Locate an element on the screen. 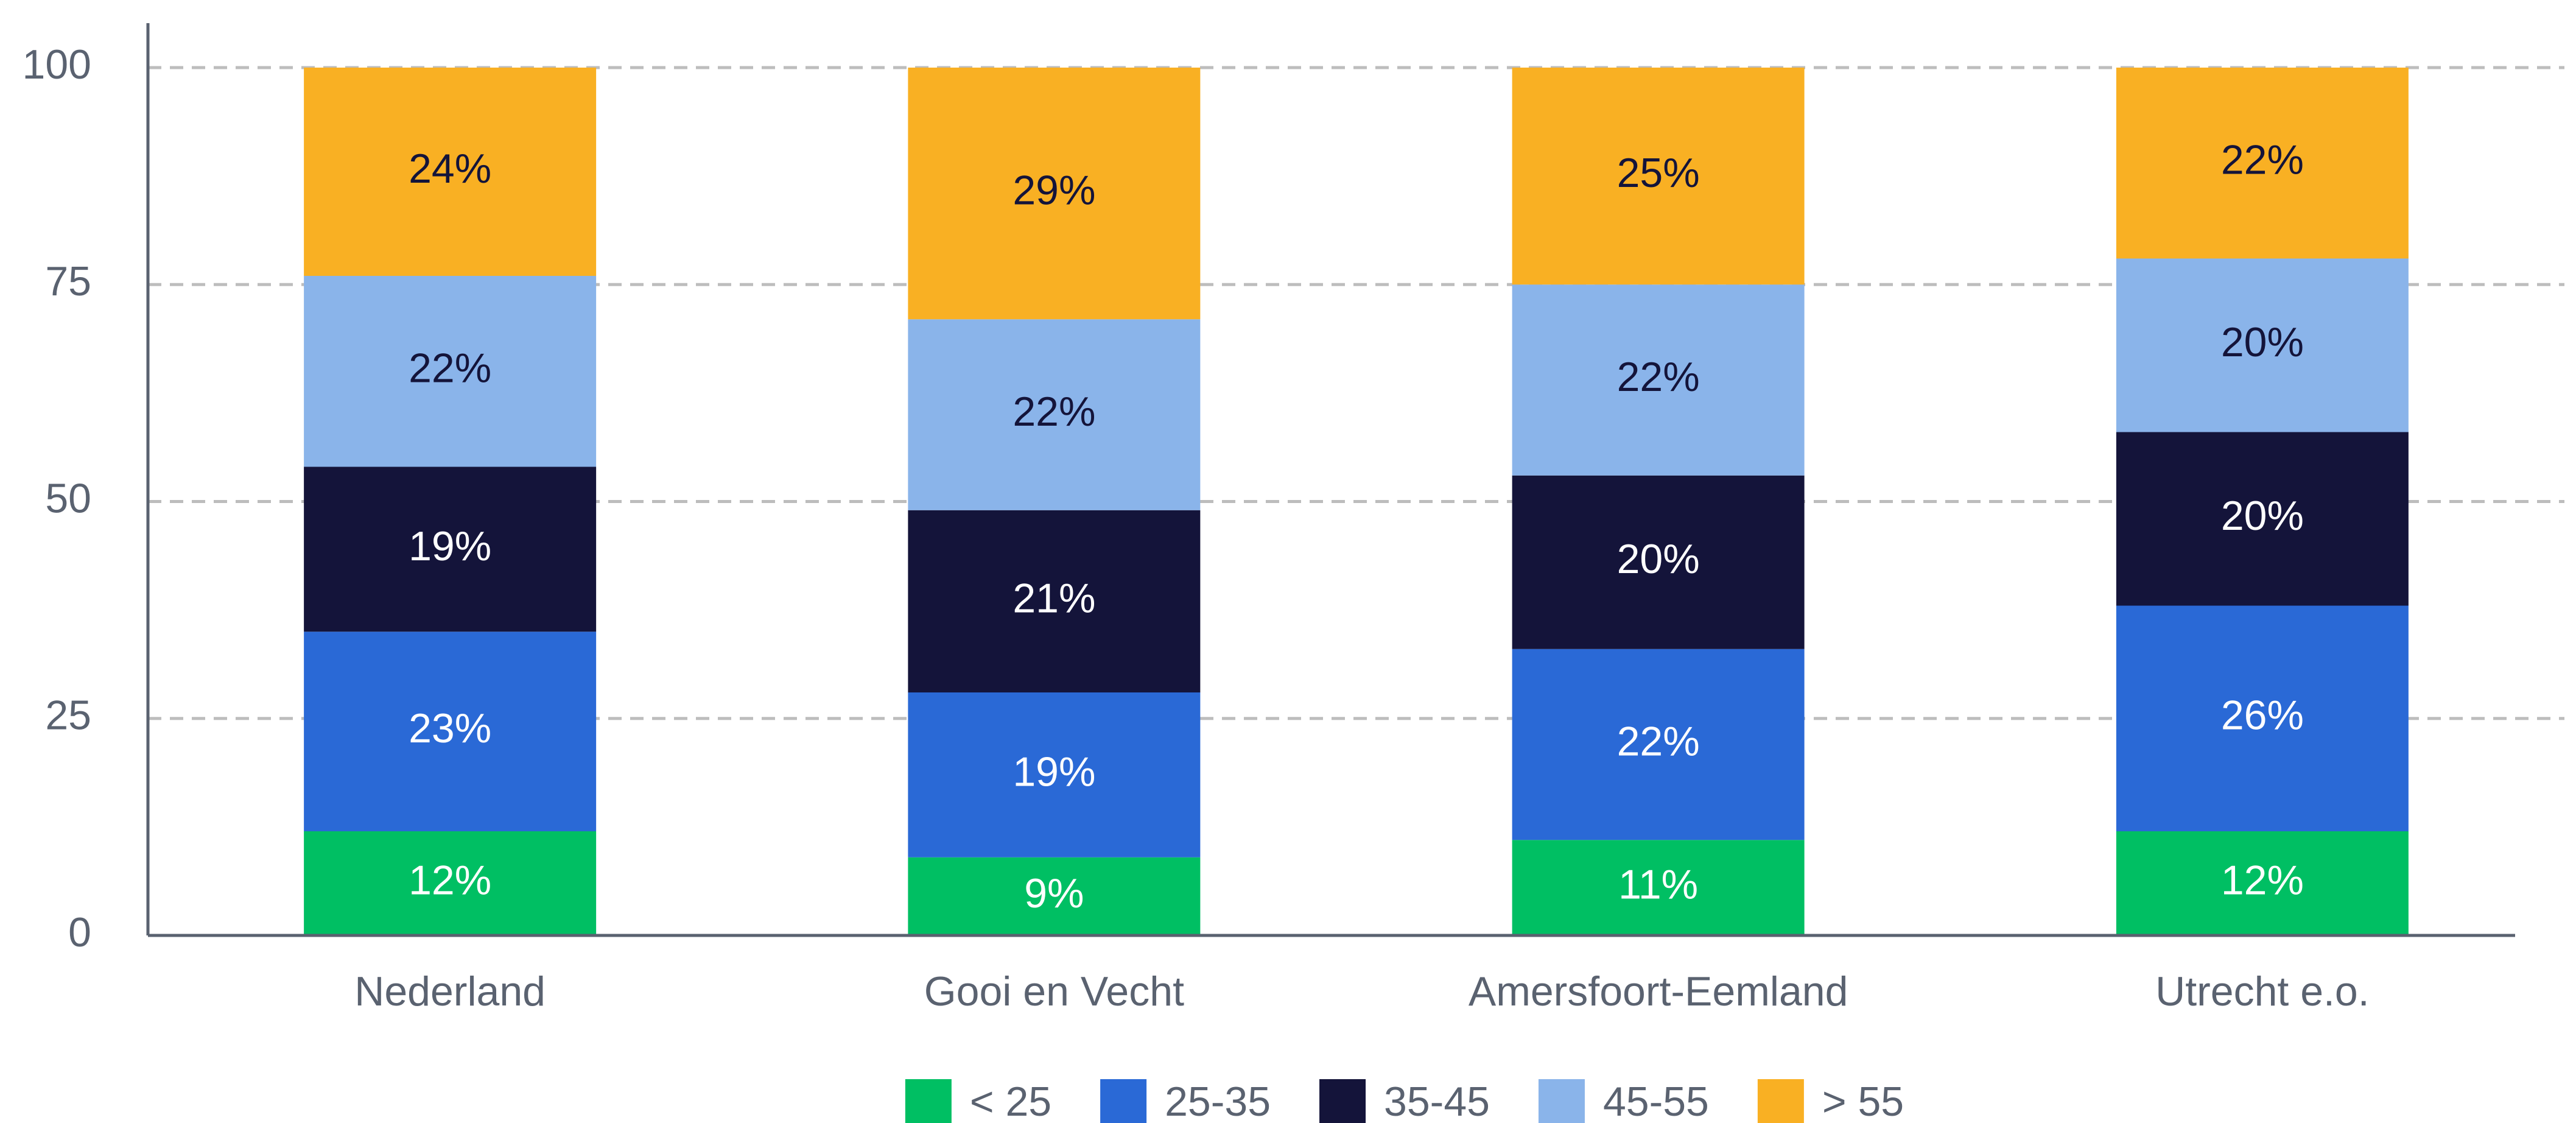 This screenshot has width=2576, height=1123. legend-label: < 25 is located at coordinates (1010, 1101).